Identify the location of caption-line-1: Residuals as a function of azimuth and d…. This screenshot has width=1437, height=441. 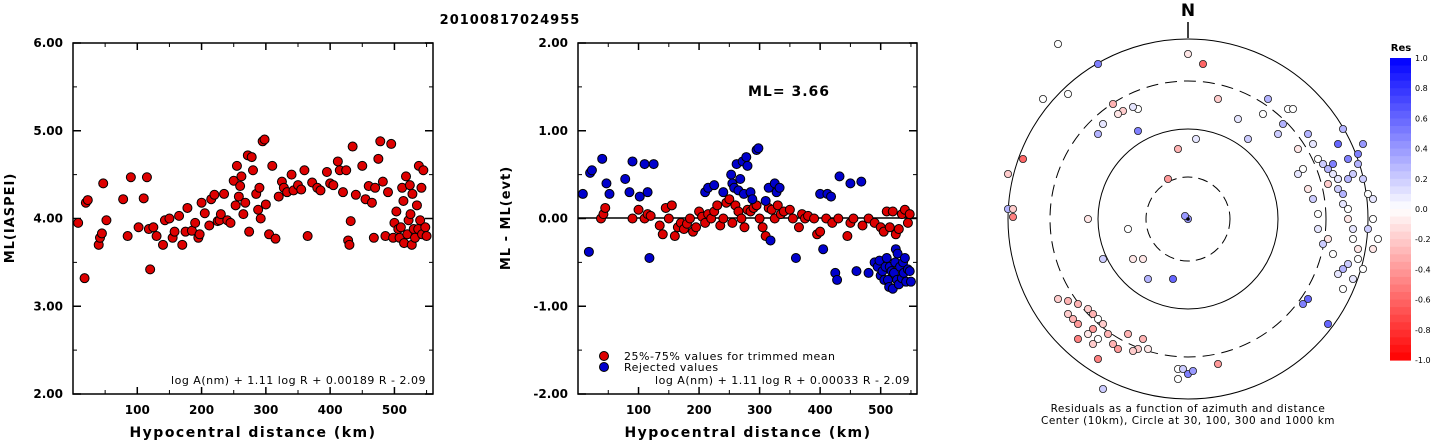
(1188, 409).